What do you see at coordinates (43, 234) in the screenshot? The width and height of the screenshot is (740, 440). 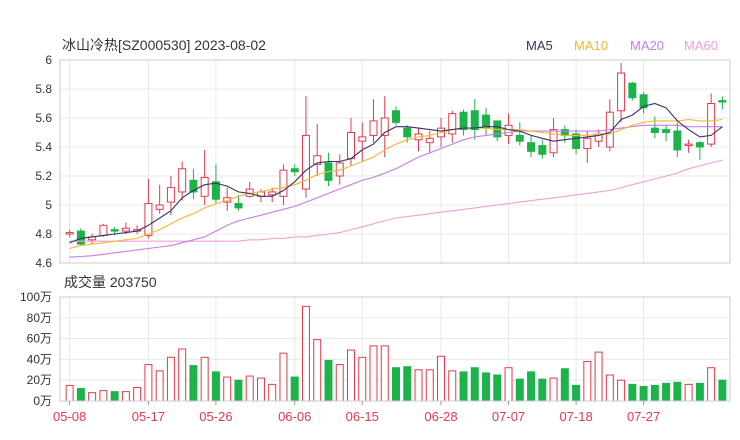 I see `price-tick-label: 4.8` at bounding box center [43, 234].